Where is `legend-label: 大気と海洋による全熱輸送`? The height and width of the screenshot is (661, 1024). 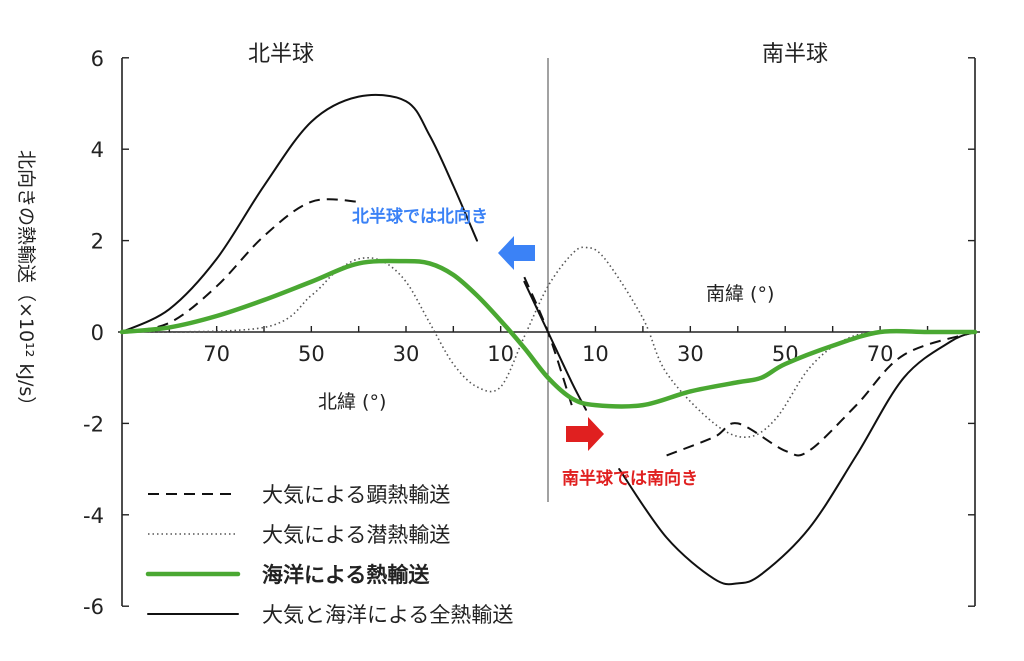 legend-label: 大気と海洋による全熱輸送 is located at coordinates (387, 615).